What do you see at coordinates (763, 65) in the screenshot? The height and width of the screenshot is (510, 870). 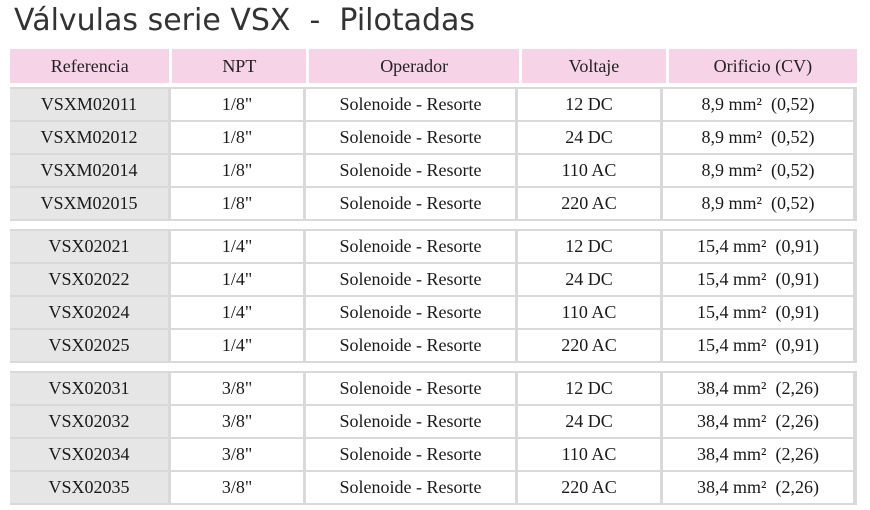 I see `header-orificio: Orificio (CV)` at bounding box center [763, 65].